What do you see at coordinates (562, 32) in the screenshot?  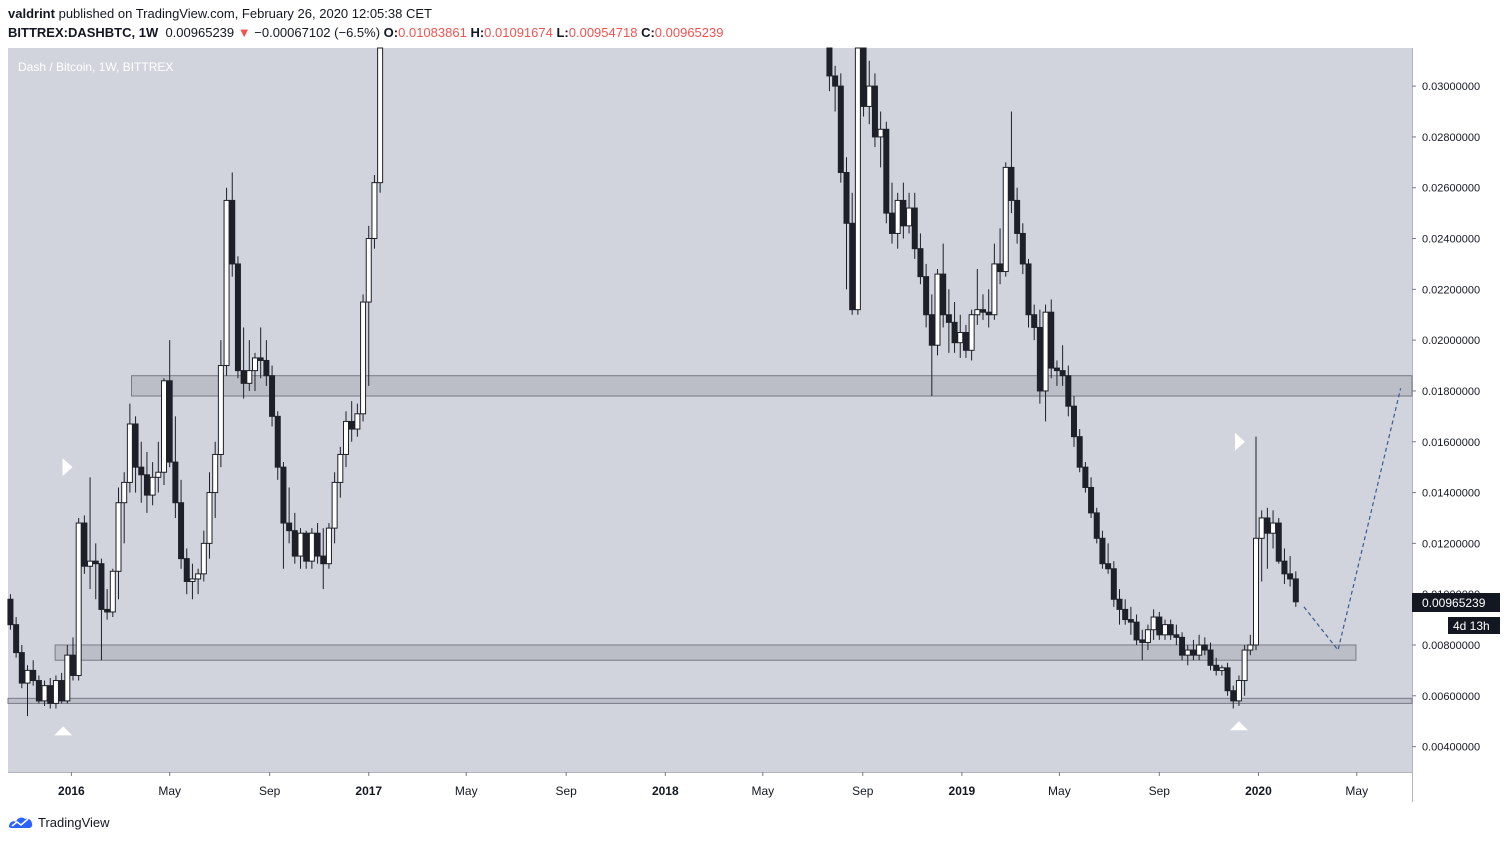 I see `low-label: L:` at bounding box center [562, 32].